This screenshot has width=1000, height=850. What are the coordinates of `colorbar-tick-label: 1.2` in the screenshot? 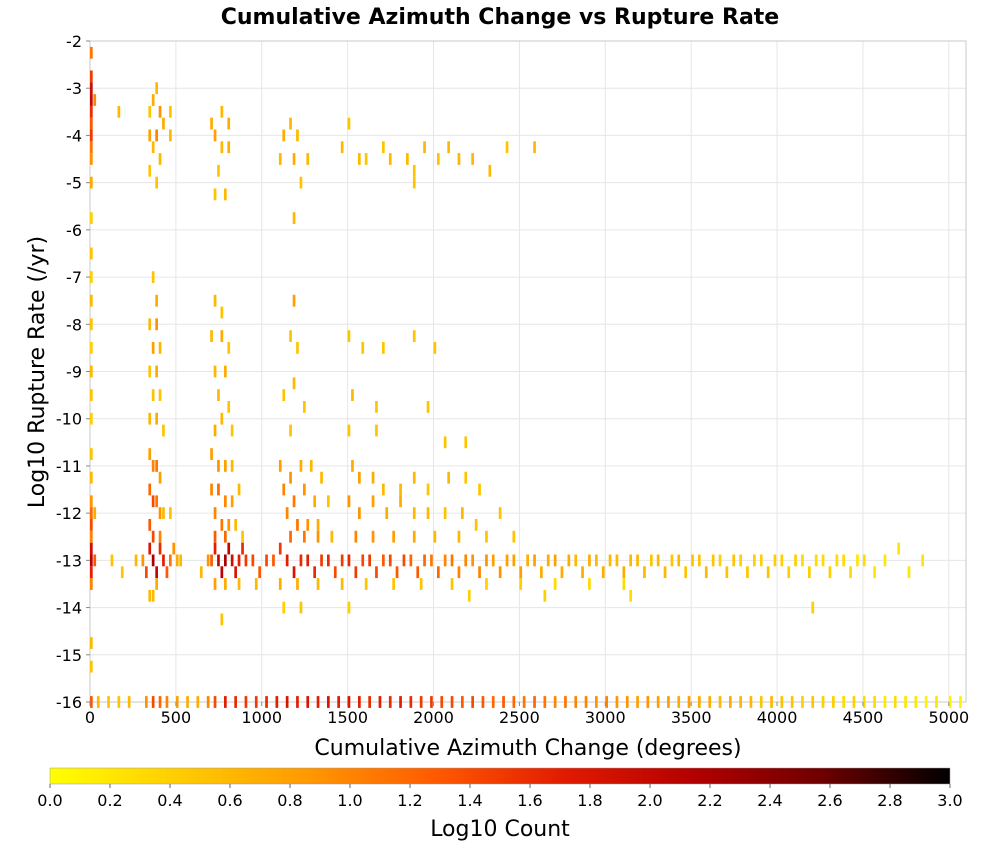 It's located at (409, 800).